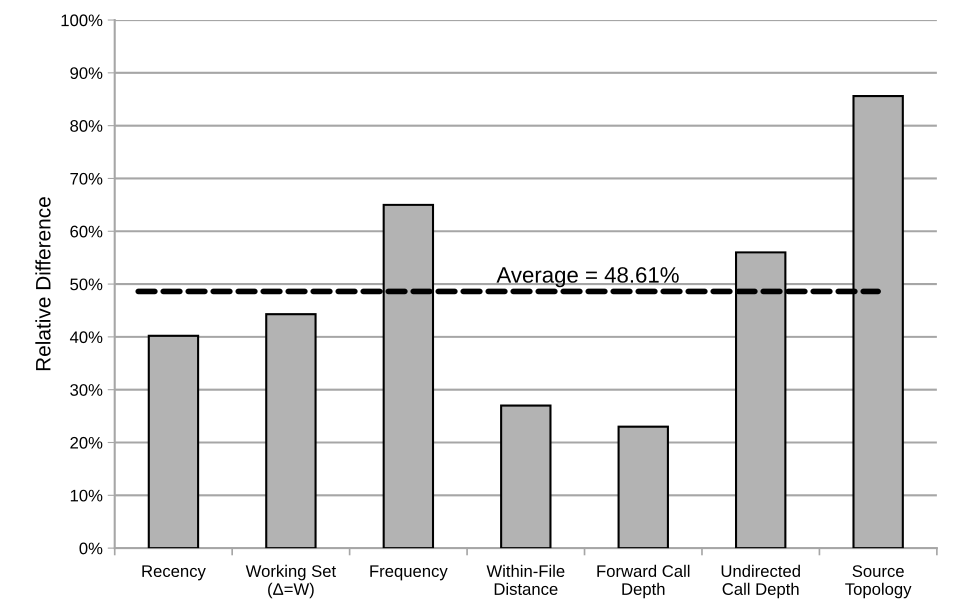  Describe the element at coordinates (86, 73) in the screenshot. I see `y-tick-label: 90%` at that location.